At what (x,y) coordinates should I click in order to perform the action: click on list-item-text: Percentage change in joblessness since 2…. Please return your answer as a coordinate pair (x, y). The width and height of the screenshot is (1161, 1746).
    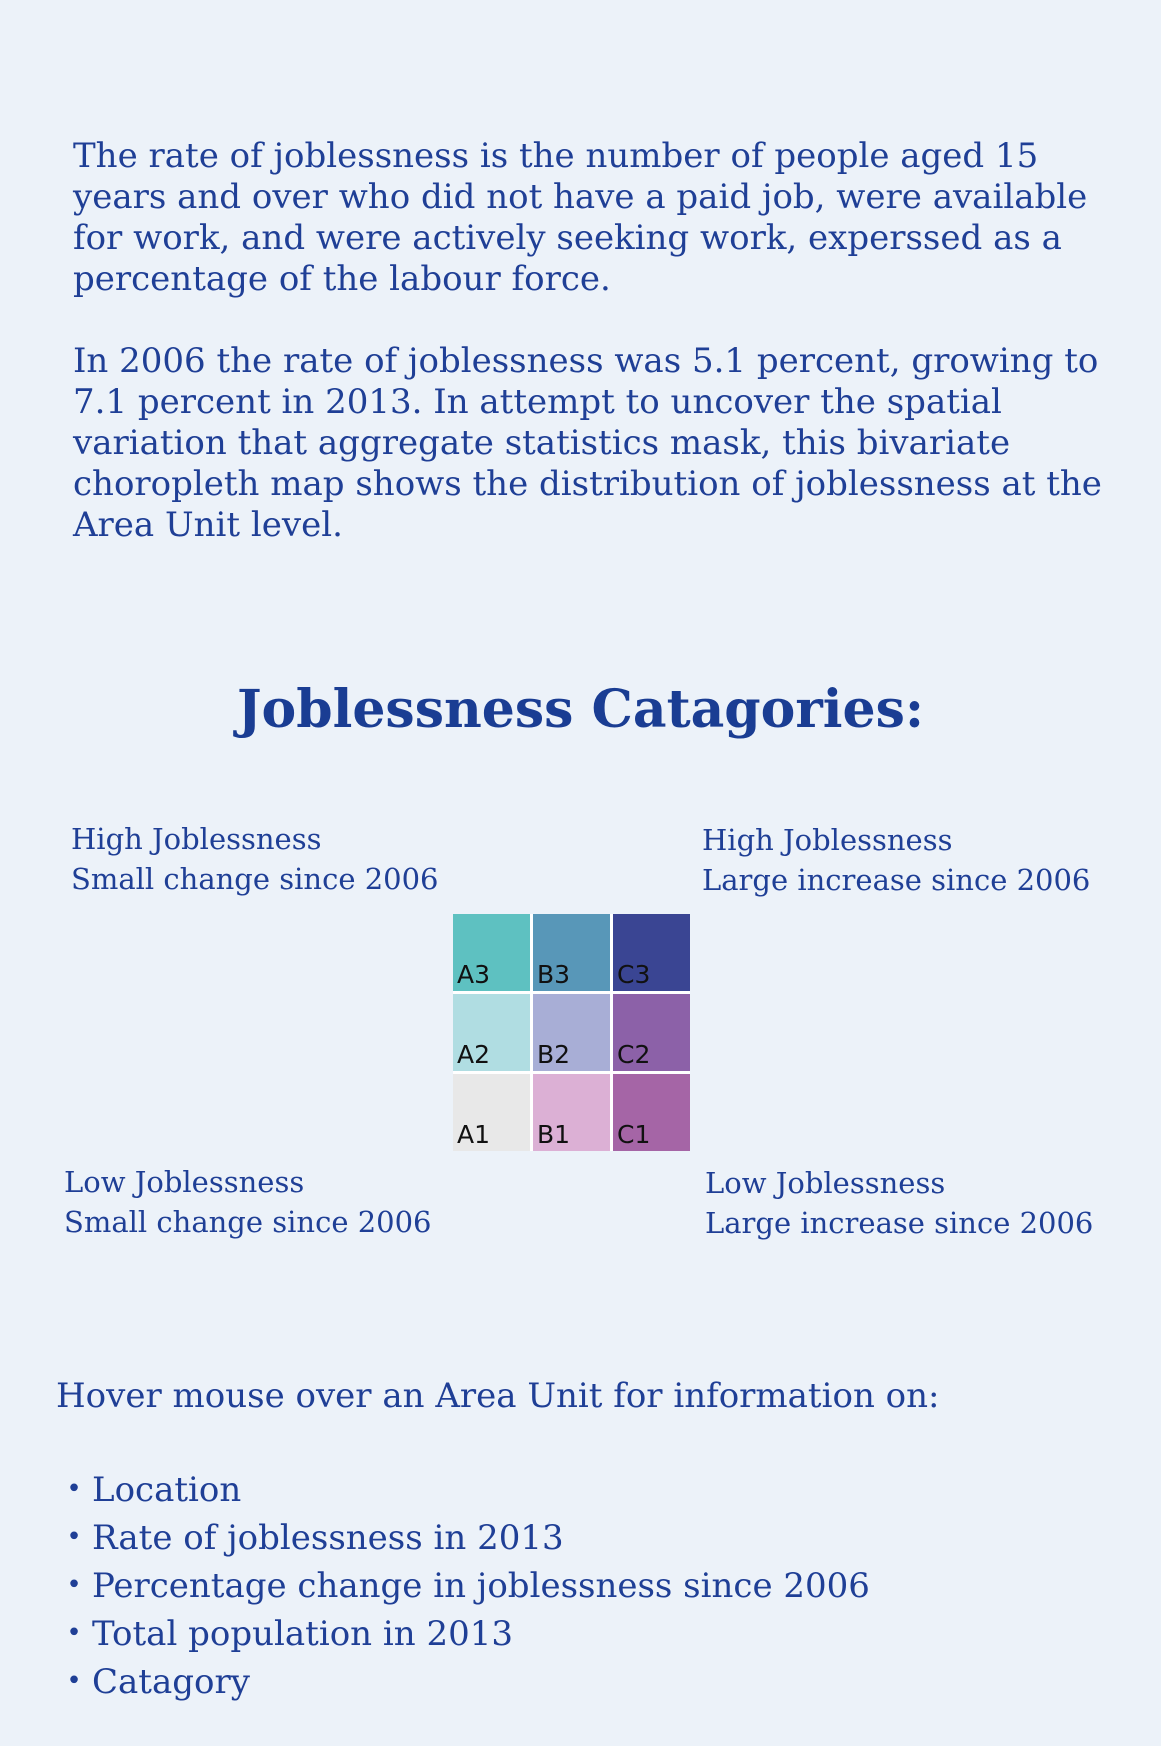
    Looking at the image, I should click on (481, 1586).